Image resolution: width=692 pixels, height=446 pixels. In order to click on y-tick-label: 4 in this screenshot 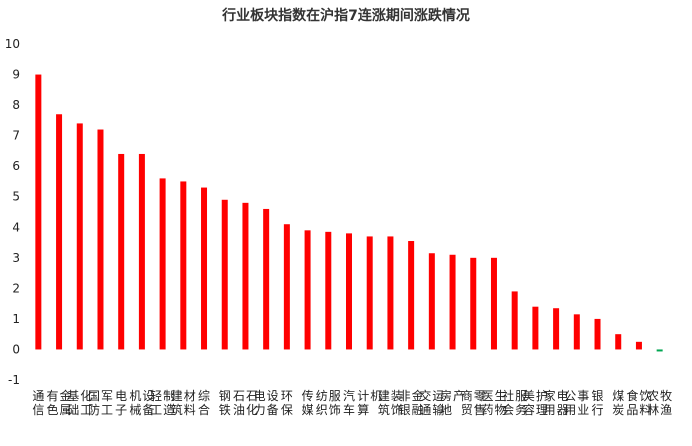, I will do `click(16, 227)`.